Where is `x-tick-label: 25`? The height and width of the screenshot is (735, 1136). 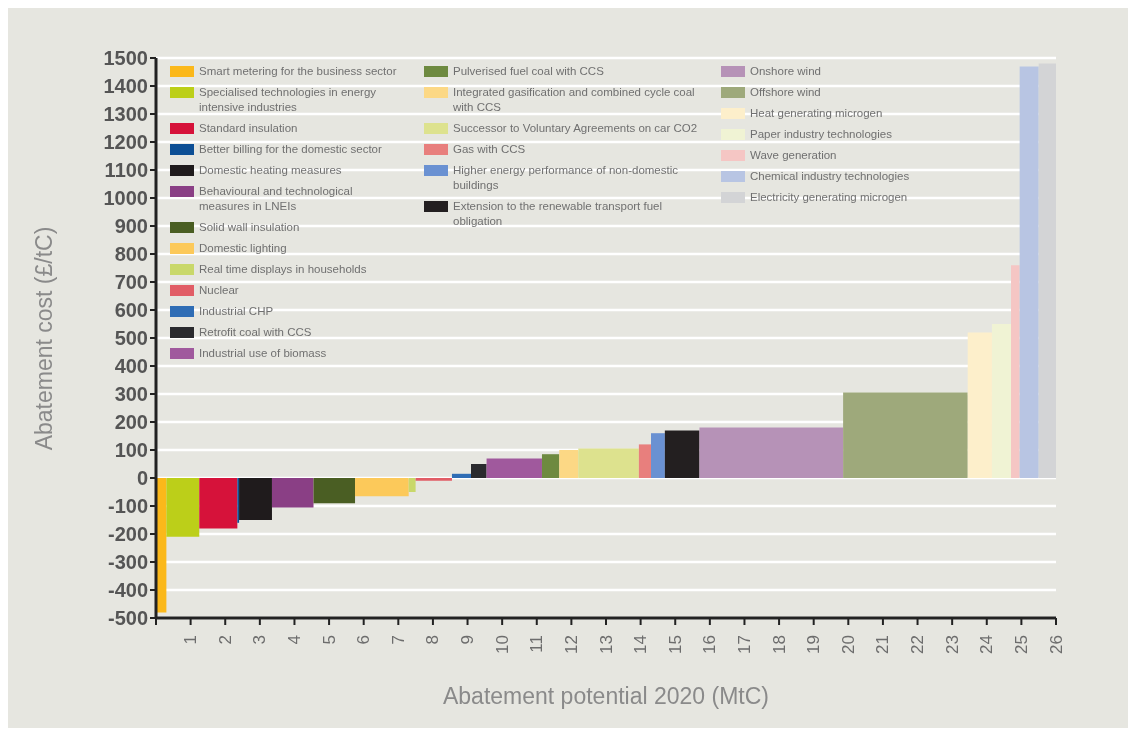
x-tick-label: 25 is located at coordinates (1021, 644).